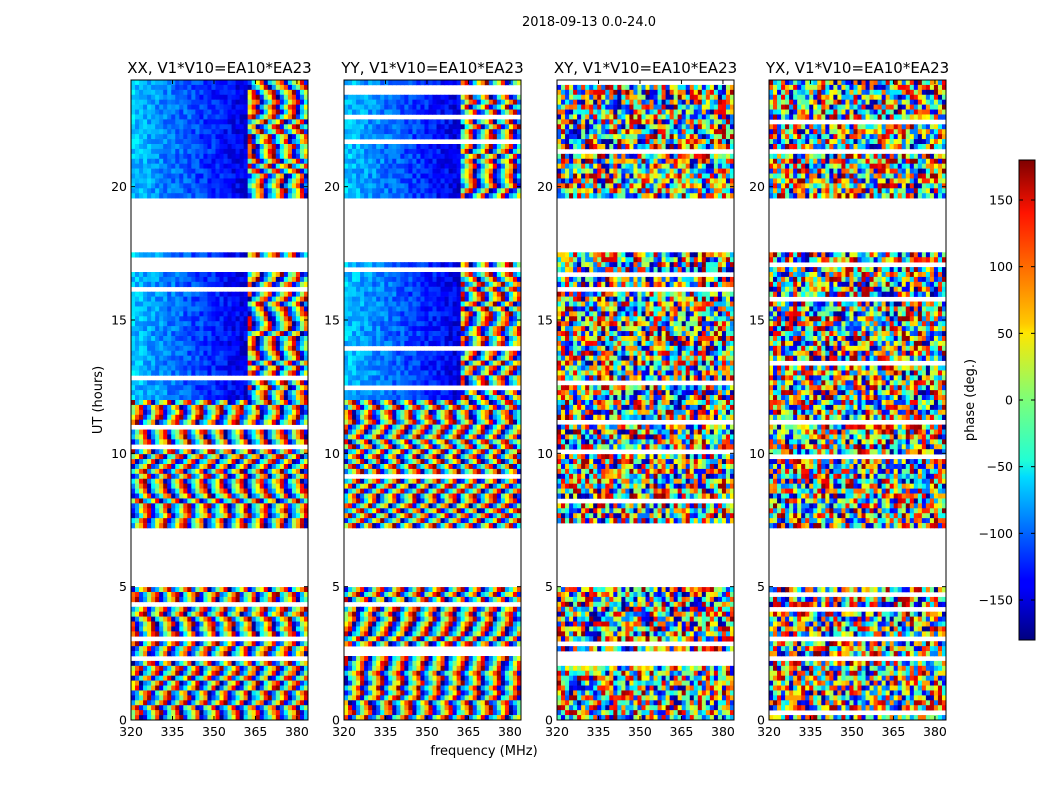  I want to click on colorbar-tick-label: −100, so click(996, 533).